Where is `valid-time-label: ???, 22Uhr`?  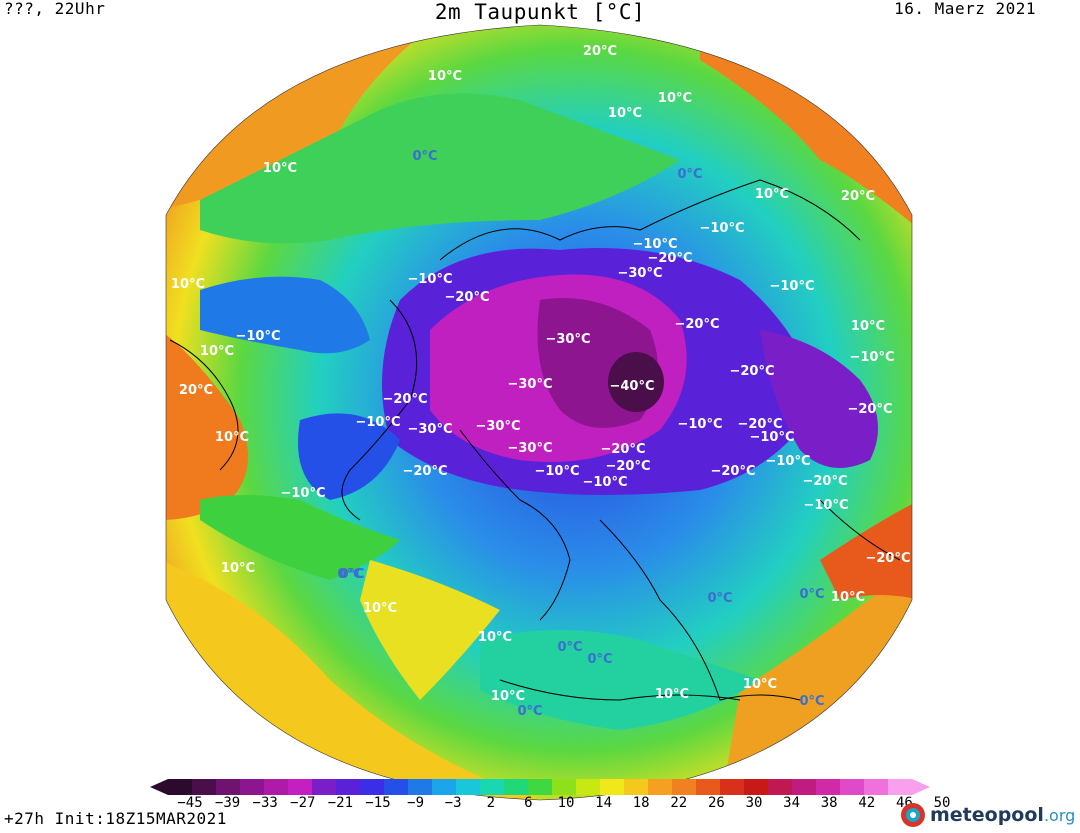
valid-time-label: ???, 22Uhr is located at coordinates (55, 9).